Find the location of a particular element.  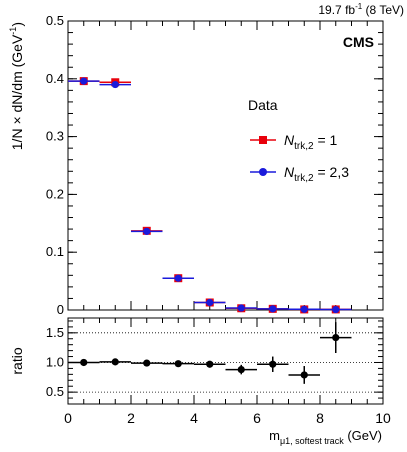

x-tick-label: 0 is located at coordinates (68, 418).